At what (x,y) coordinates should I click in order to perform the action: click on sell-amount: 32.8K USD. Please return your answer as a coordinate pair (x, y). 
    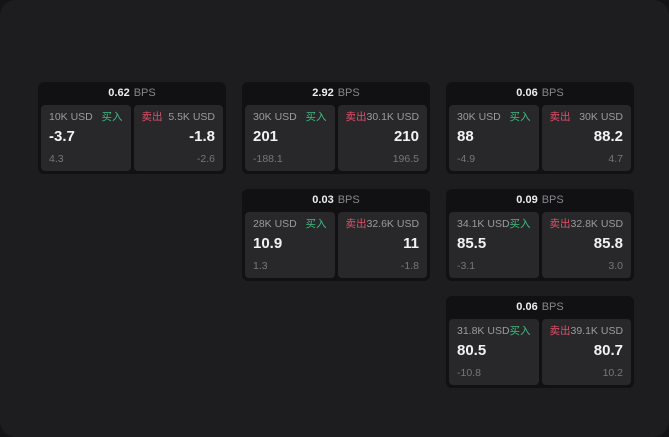
    Looking at the image, I should click on (597, 224).